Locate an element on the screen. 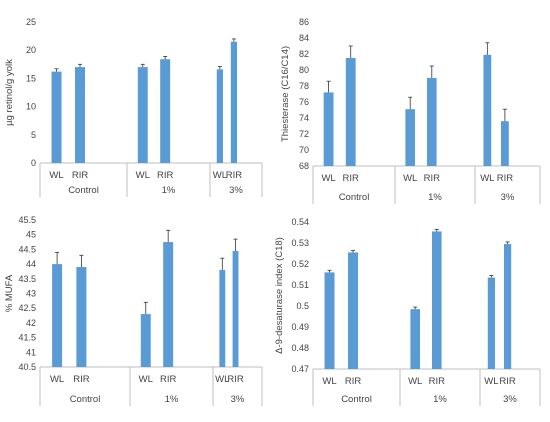 The width and height of the screenshot is (550, 422). y-tick-label: 78 is located at coordinates (304, 86).